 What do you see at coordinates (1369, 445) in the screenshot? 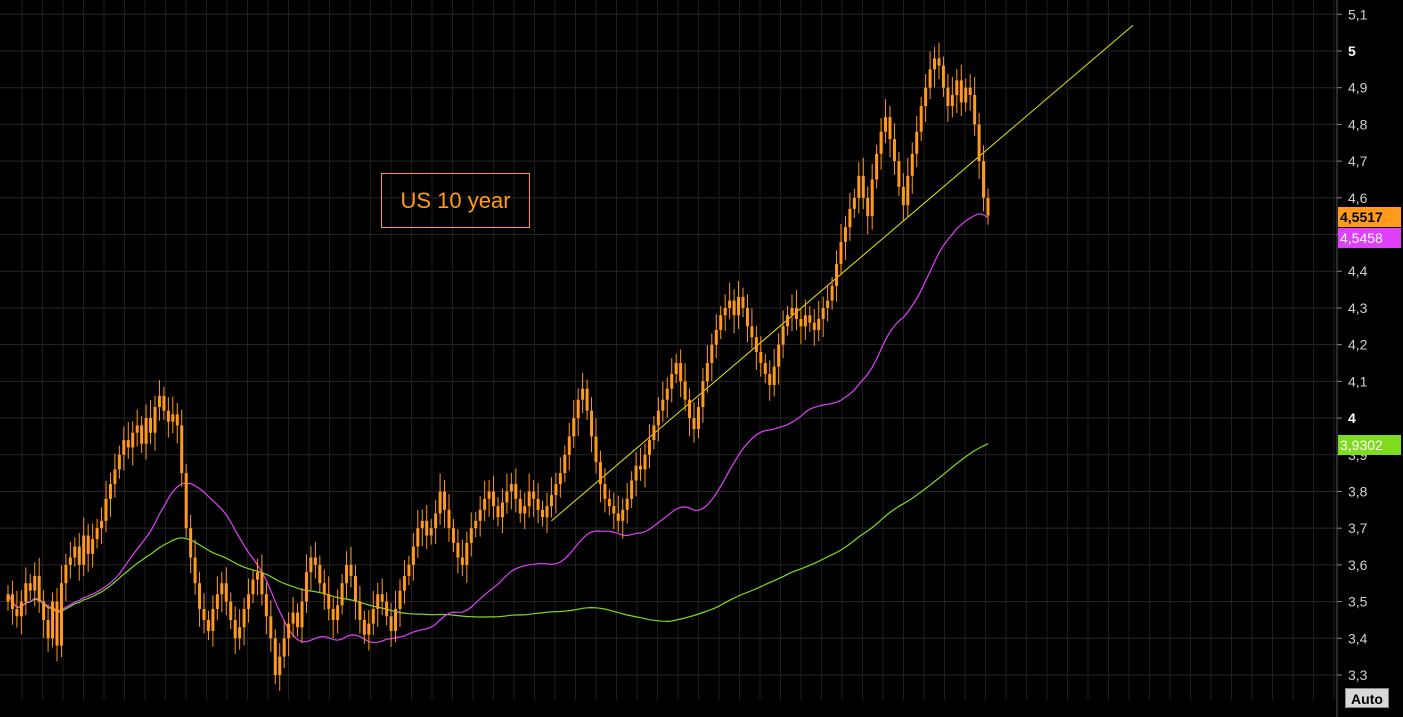
I see `ma-long-badge: 3,9302` at bounding box center [1369, 445].